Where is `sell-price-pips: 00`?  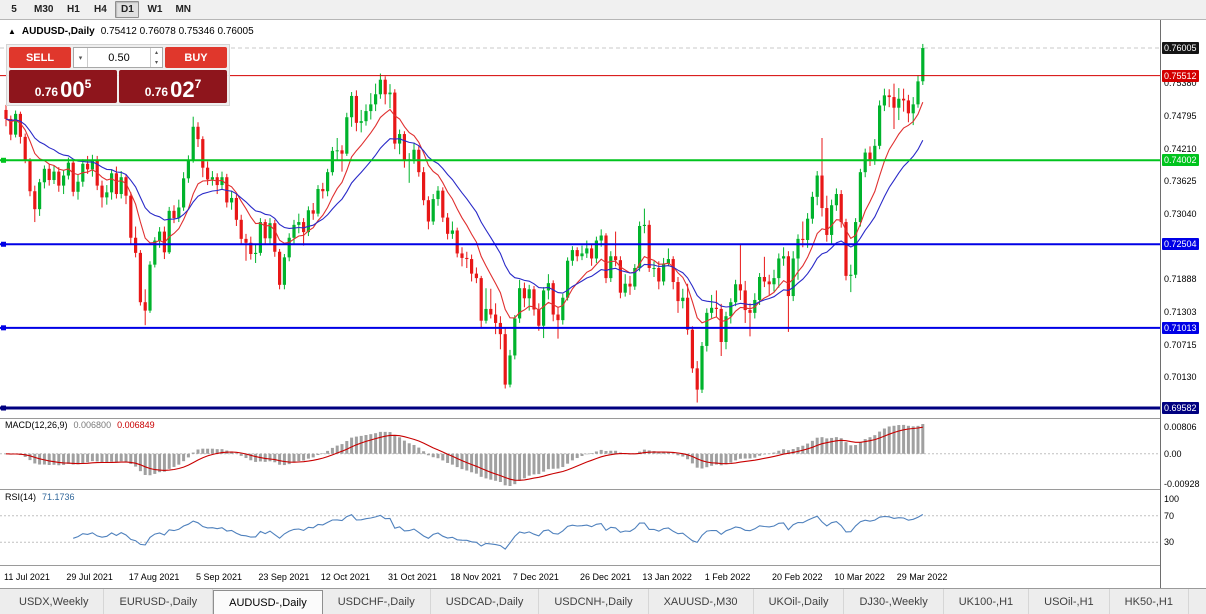 sell-price-pips: 00 is located at coordinates (72, 89).